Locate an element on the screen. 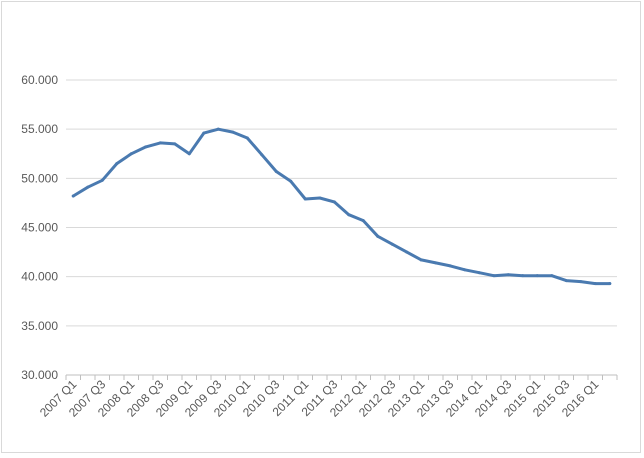 The height and width of the screenshot is (458, 644). y-tick-label: 55.000 is located at coordinates (39, 129).